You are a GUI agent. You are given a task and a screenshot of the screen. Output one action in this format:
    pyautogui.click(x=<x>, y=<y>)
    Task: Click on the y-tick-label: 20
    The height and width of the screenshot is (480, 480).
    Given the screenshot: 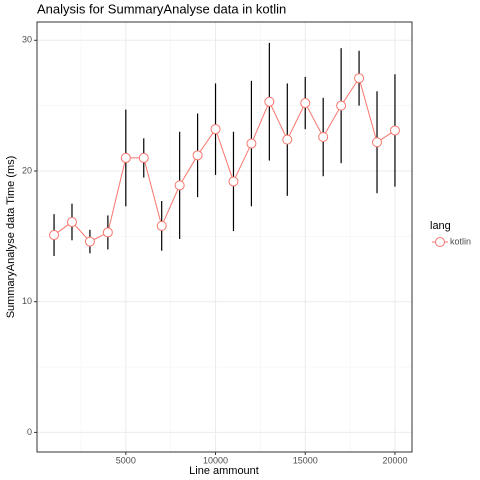 What is the action you would take?
    pyautogui.click(x=27, y=170)
    